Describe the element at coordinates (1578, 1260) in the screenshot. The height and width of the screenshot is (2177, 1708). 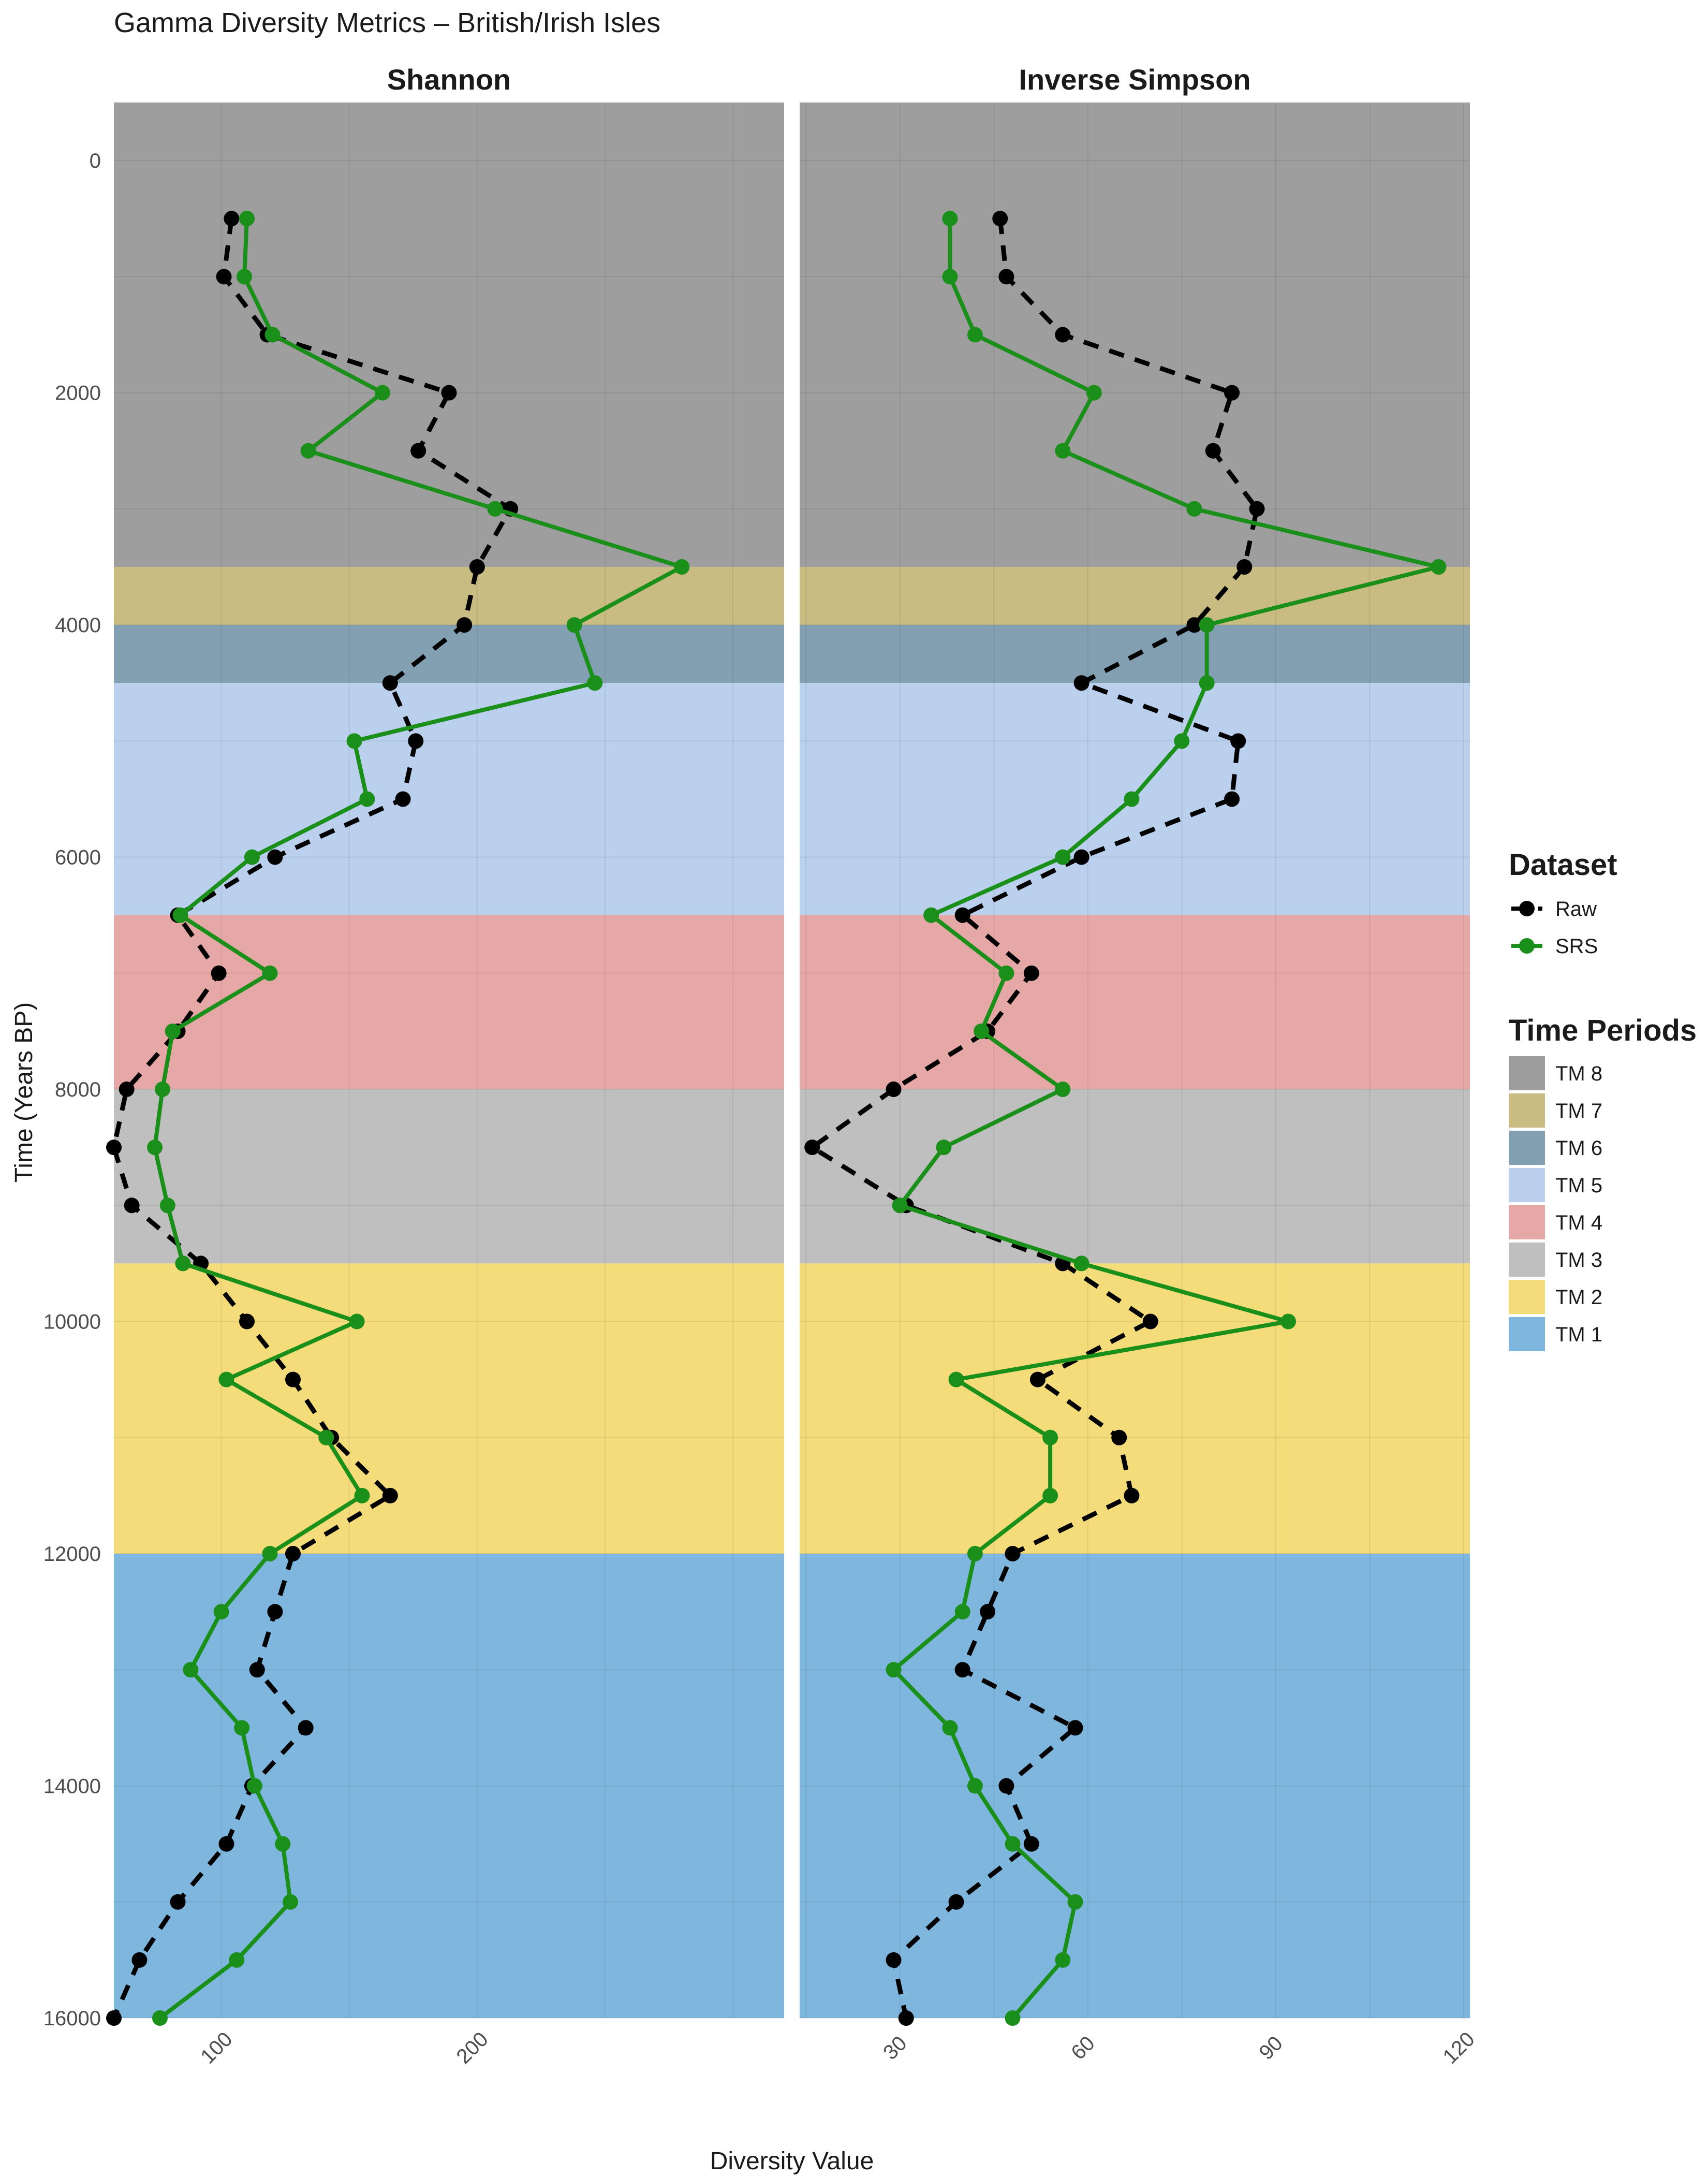
I see `legend-item-label: TM 3` at that location.